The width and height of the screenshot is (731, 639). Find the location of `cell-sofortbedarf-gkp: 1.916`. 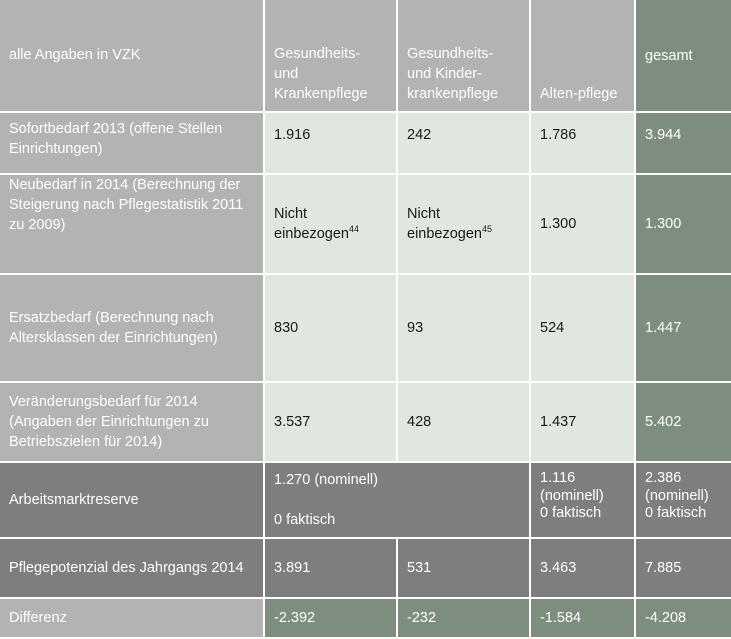

cell-sofortbedarf-gkp: 1.916 is located at coordinates (330, 143).